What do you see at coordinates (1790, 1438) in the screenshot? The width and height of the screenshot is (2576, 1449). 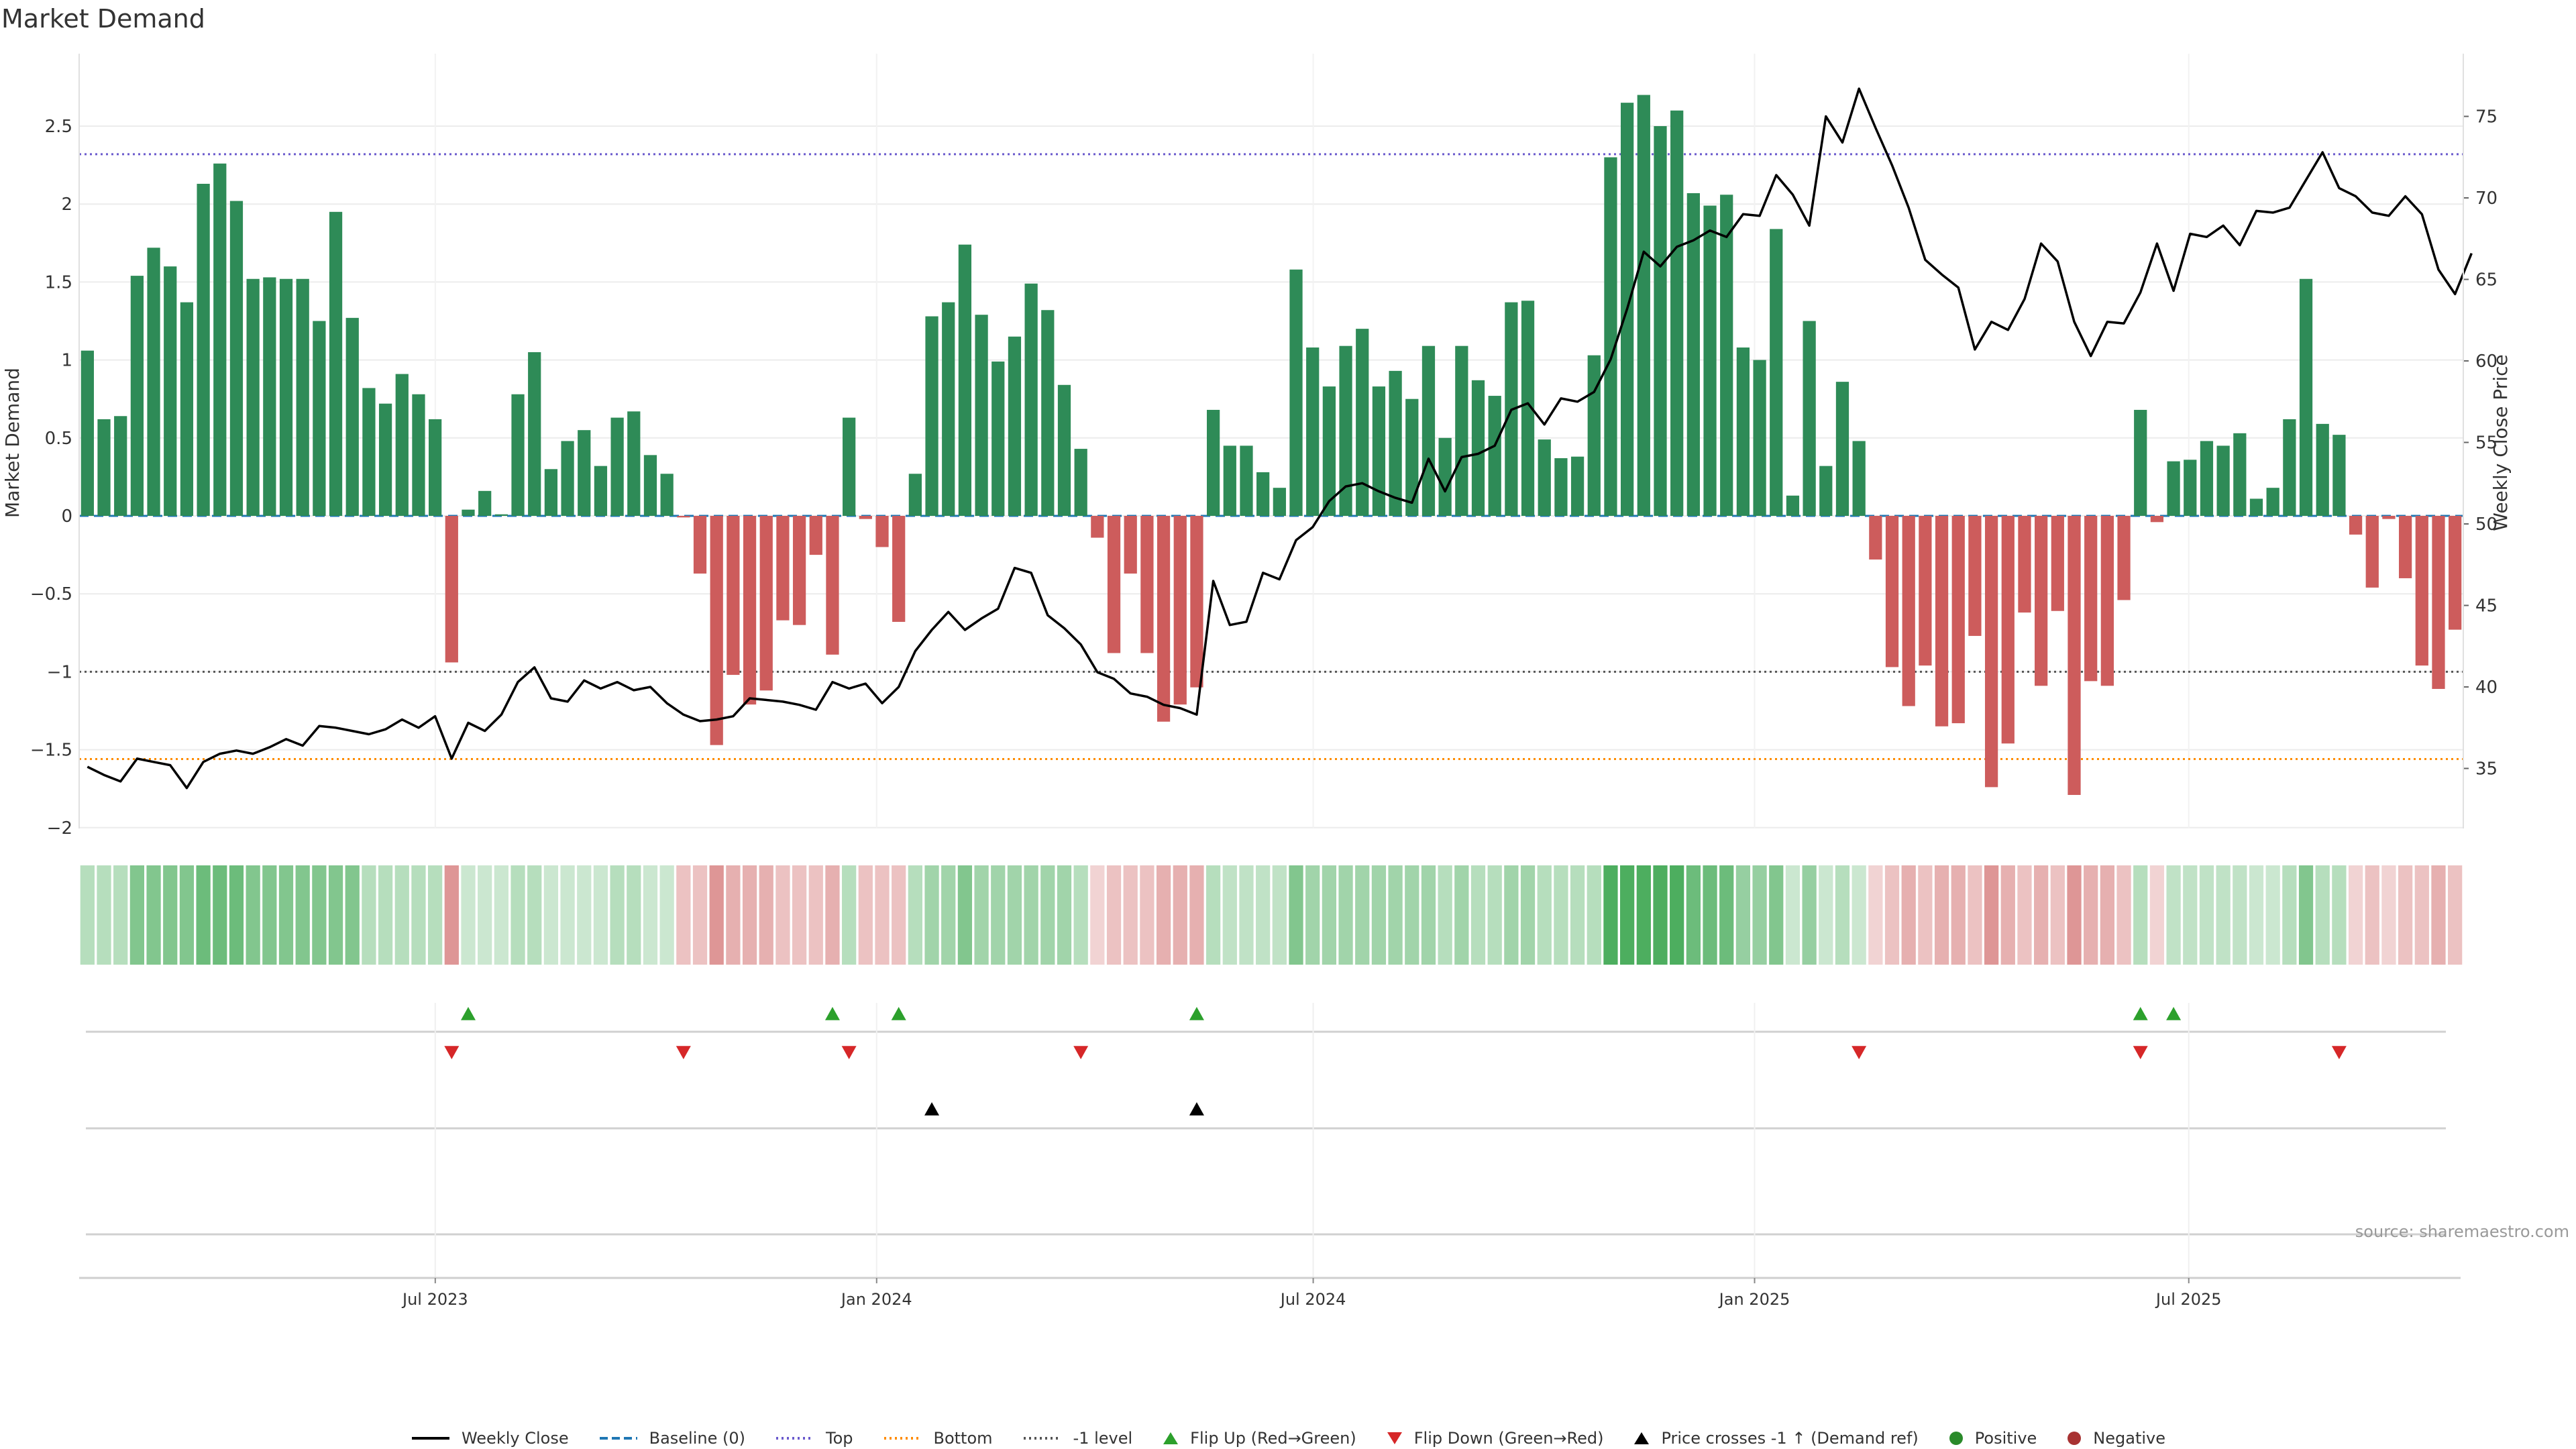 I see `legend-label: Price crosses -1 ↑ (Demand ref)` at bounding box center [1790, 1438].